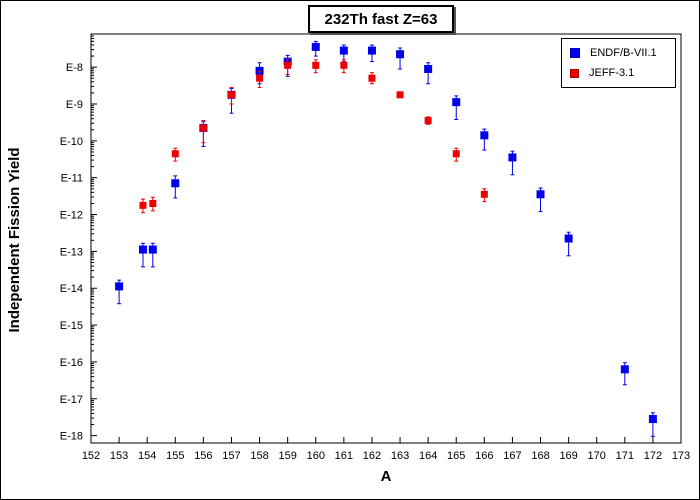 This screenshot has height=500, width=700. I want to click on y-tick-label: E-12, so click(71, 216).